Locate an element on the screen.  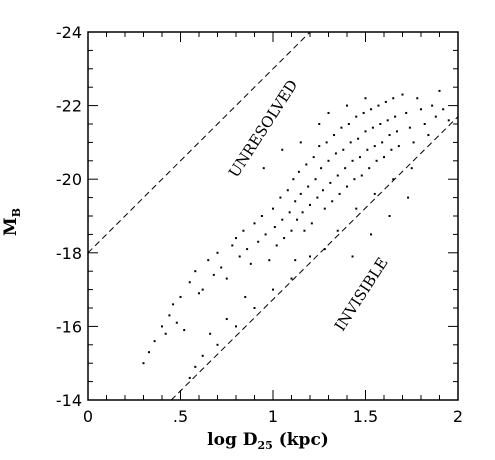
x-tick-label: 1.5 is located at coordinates (365, 416).